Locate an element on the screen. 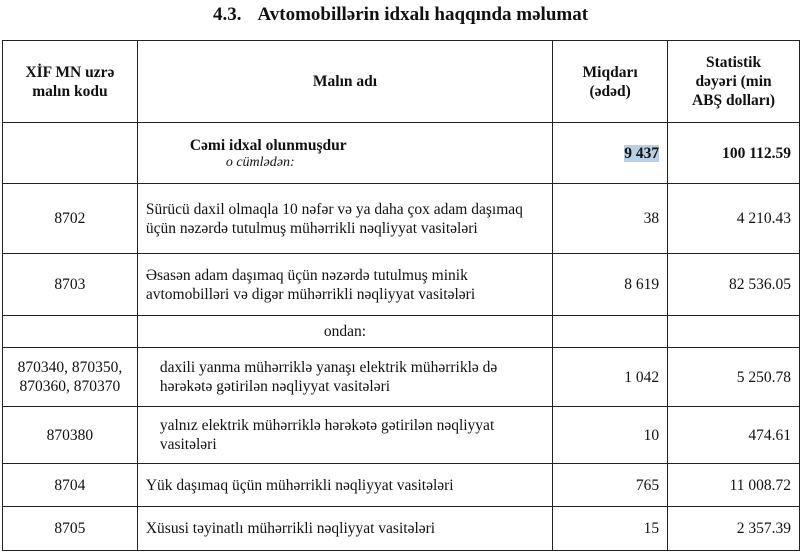  total-quantity: 9 437 is located at coordinates (642, 153).